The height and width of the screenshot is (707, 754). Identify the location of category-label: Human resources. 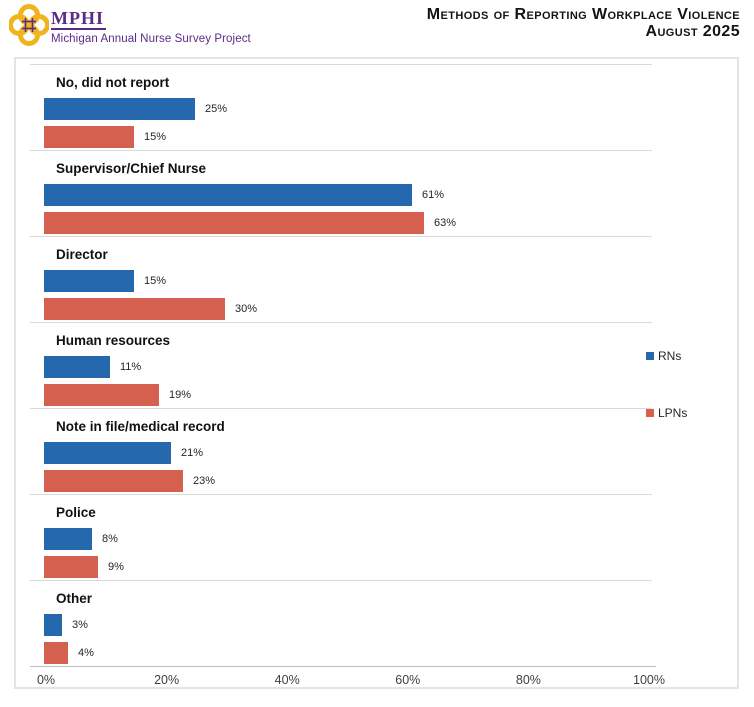
(113, 340).